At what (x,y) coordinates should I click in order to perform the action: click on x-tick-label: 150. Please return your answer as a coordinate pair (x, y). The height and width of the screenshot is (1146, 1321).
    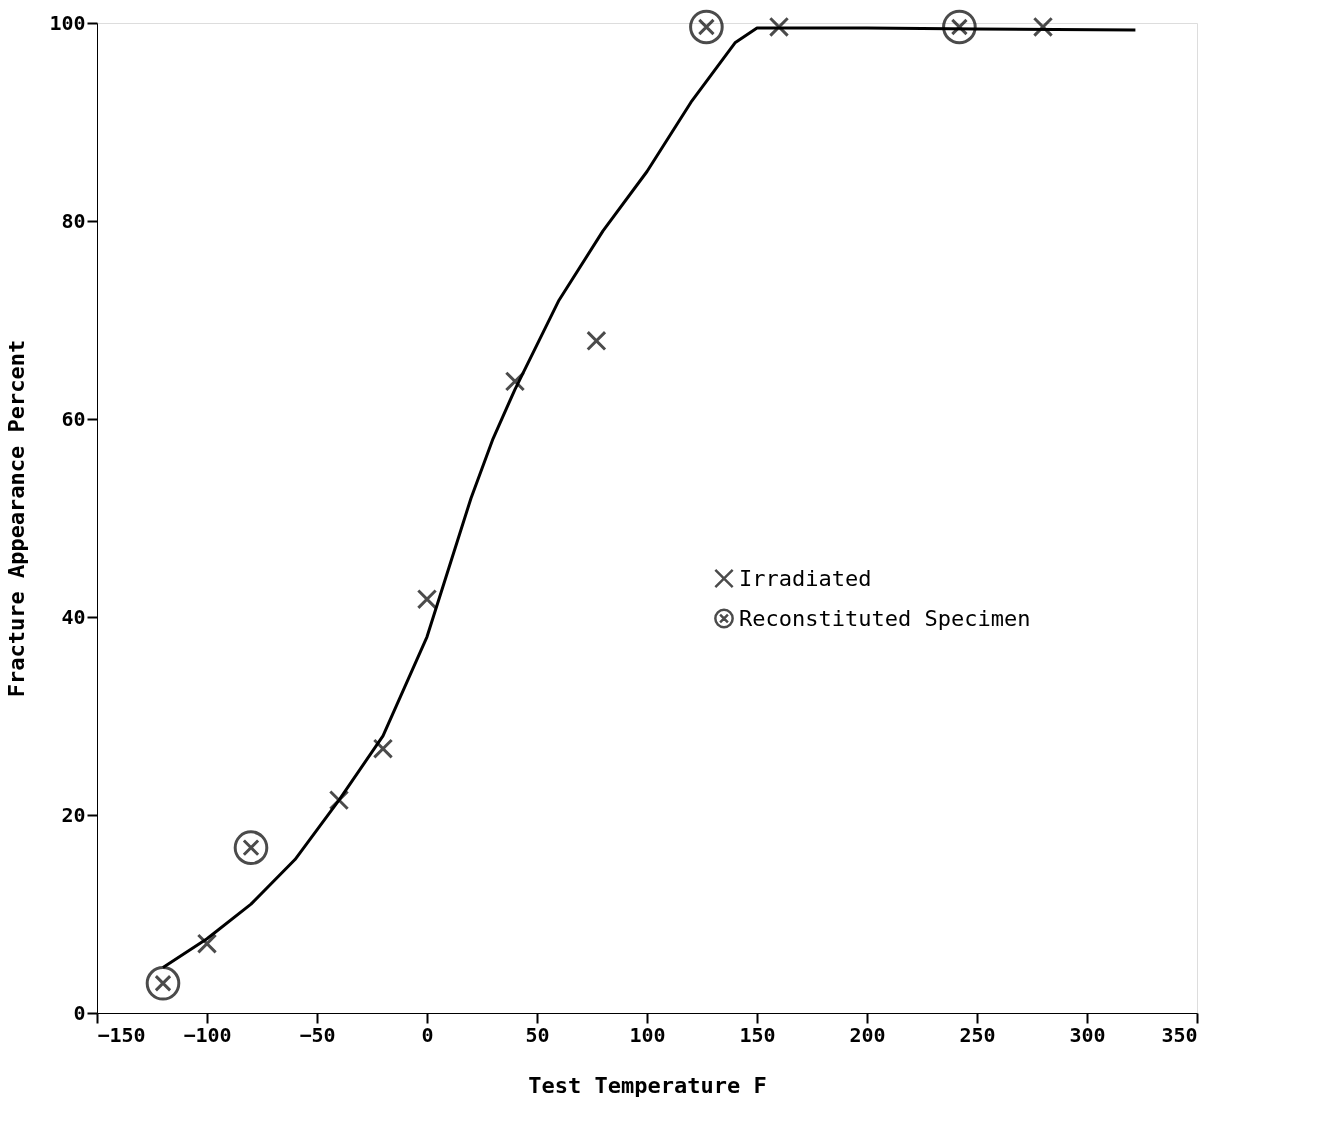
    Looking at the image, I should click on (757, 1034).